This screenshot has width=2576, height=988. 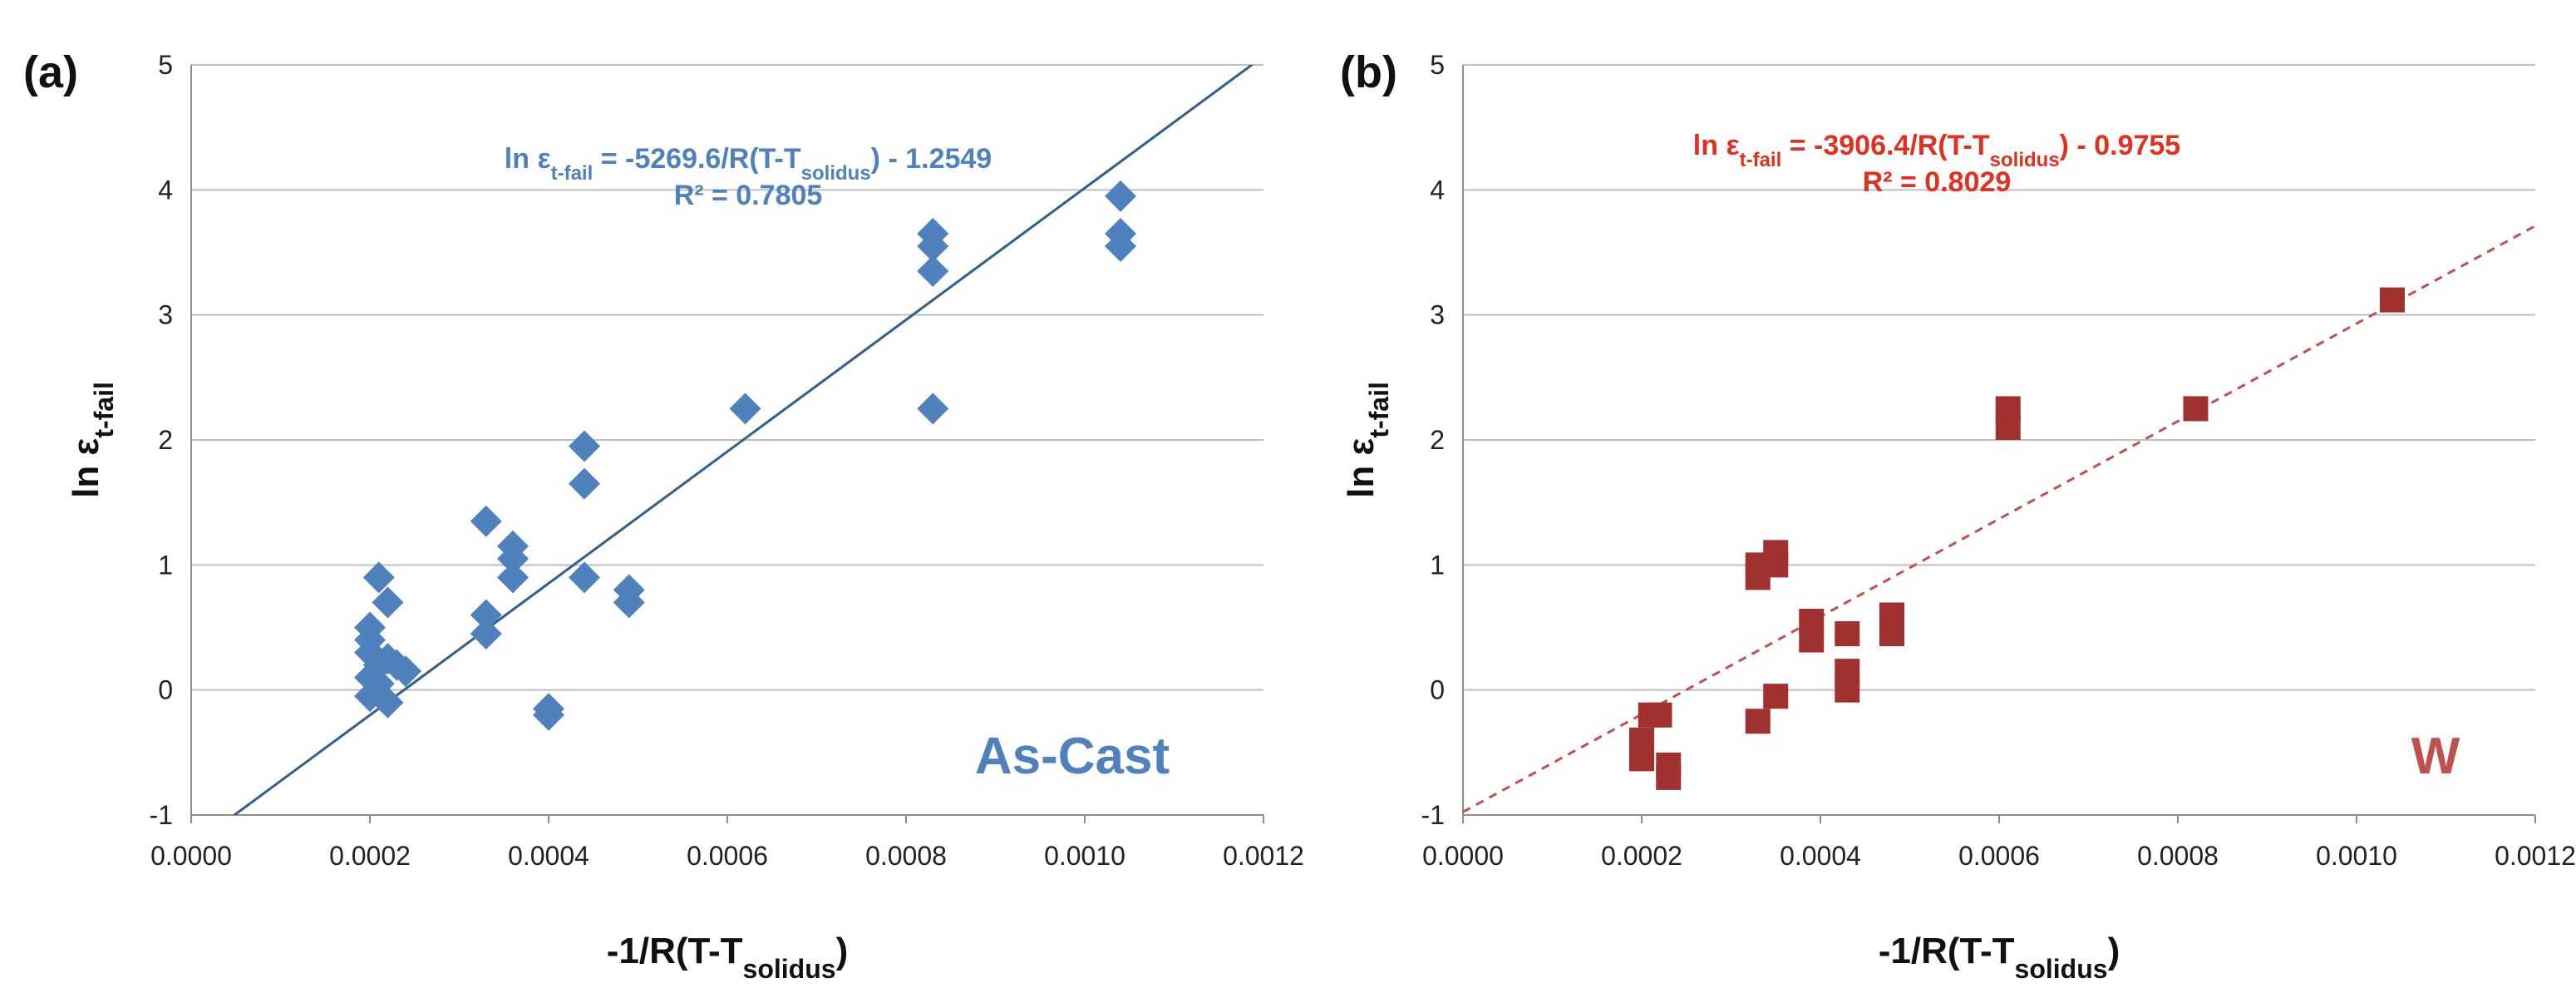 I want to click on condition-label: As-Cast, so click(x=1072, y=756).